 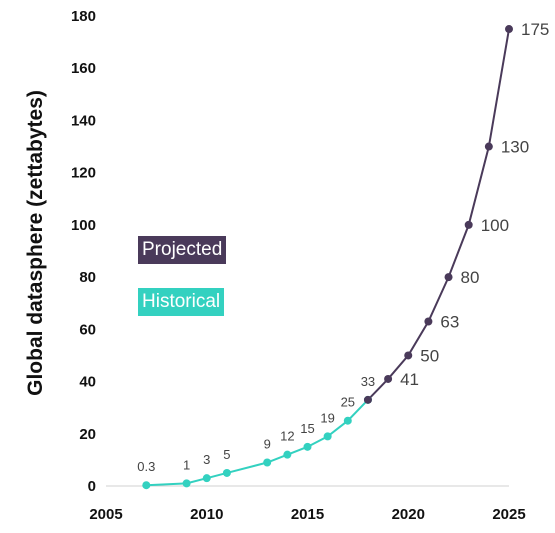 I want to click on y-tick-label: 80, so click(x=87, y=277).